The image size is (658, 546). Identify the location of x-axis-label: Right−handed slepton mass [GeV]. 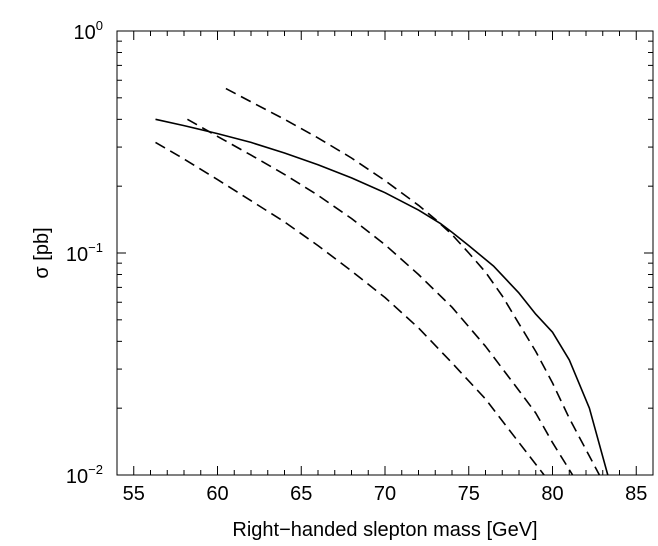
(384, 530).